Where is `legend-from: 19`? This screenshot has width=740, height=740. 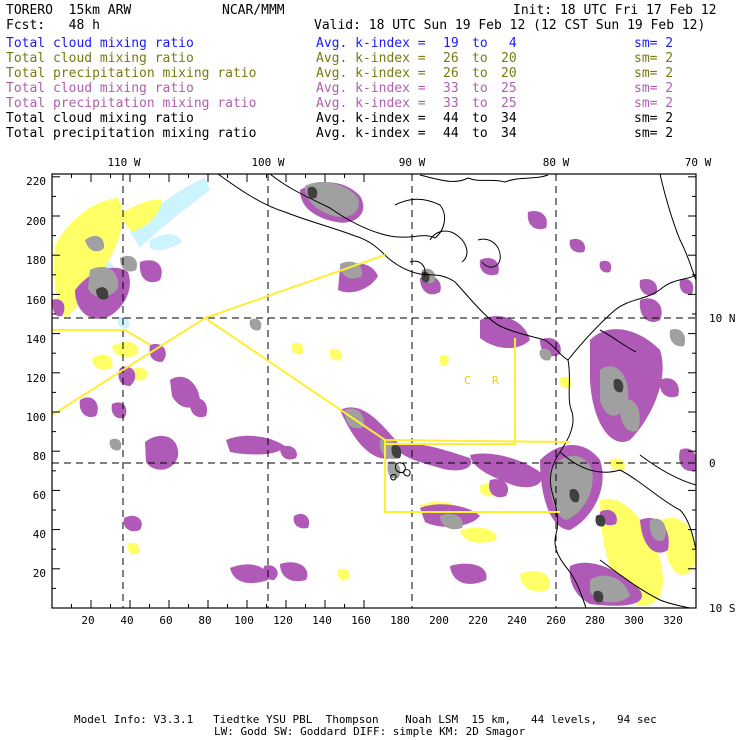
legend-from: 19 is located at coordinates (451, 43).